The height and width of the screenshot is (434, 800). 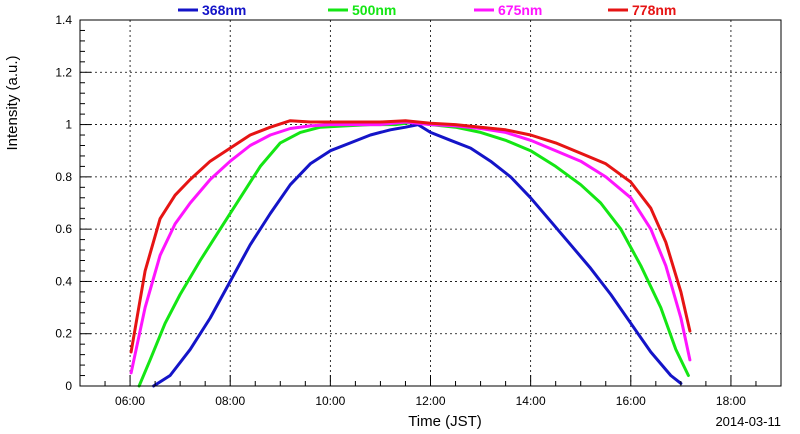 What do you see at coordinates (374, 10) in the screenshot?
I see `legend-label: 500nm` at bounding box center [374, 10].